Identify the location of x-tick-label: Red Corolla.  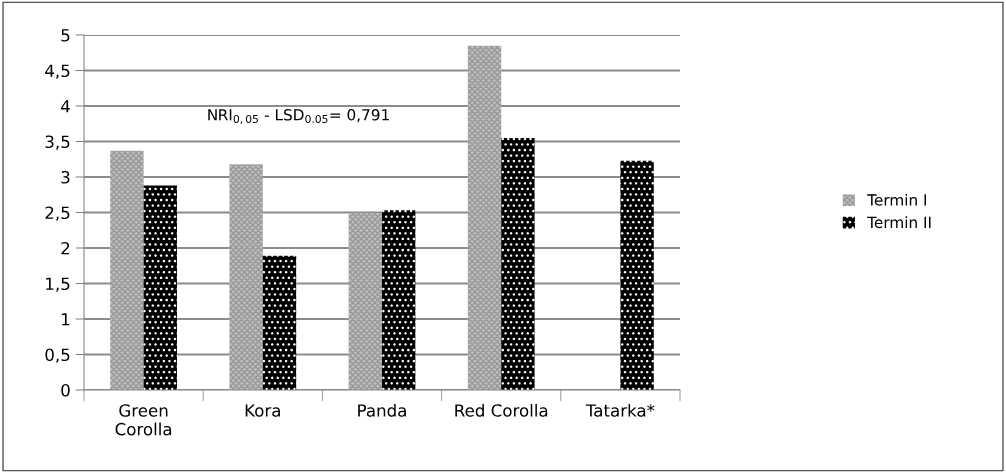
(501, 410).